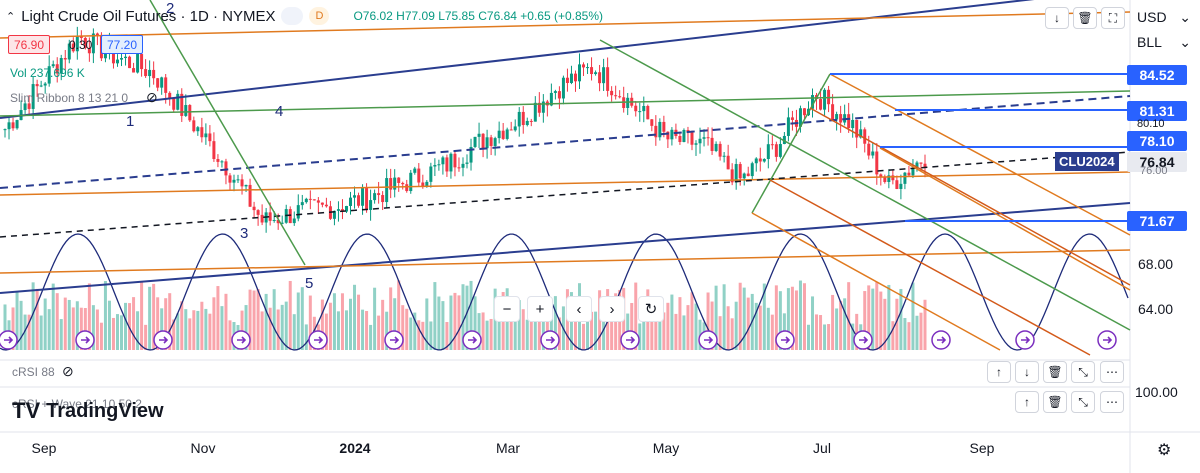 The image size is (1200, 473). Describe the element at coordinates (651, 309) in the screenshot. I see `reset-chart-button: ↻` at that location.